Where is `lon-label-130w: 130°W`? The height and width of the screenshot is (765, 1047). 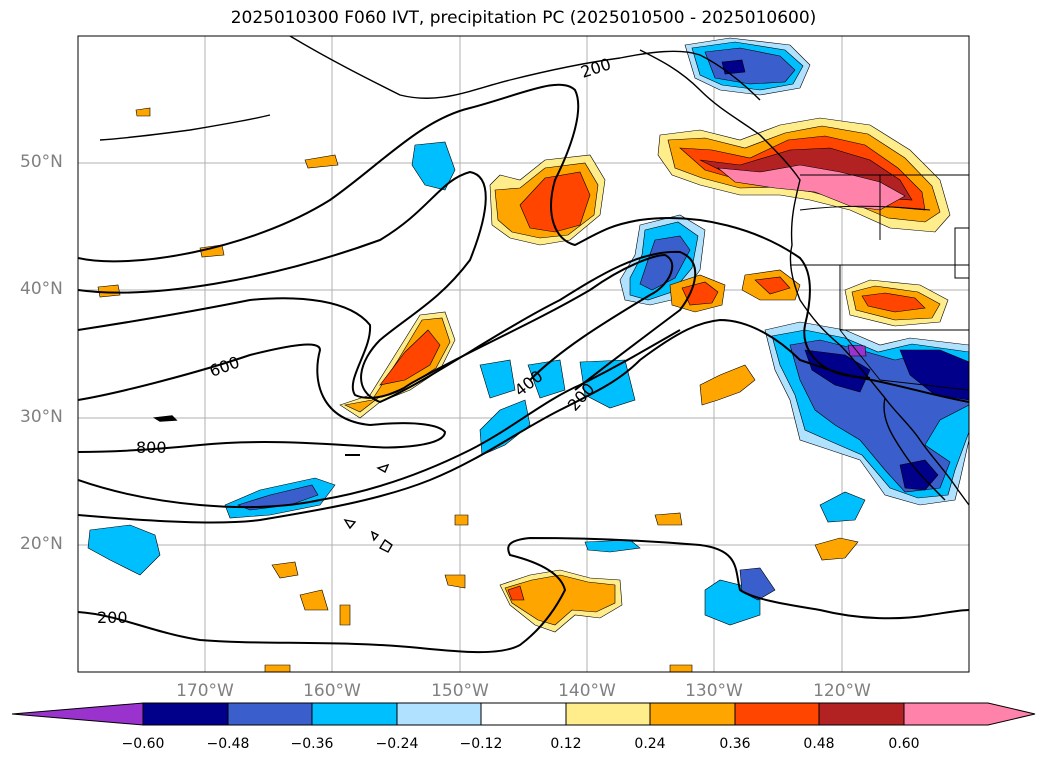 lon-label-130w: 130°W is located at coordinates (714, 691).